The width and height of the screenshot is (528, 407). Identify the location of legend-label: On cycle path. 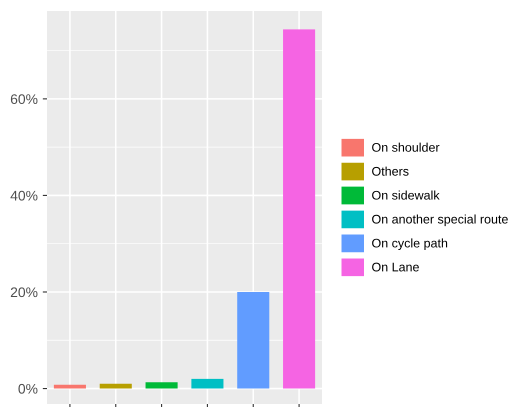
(410, 244).